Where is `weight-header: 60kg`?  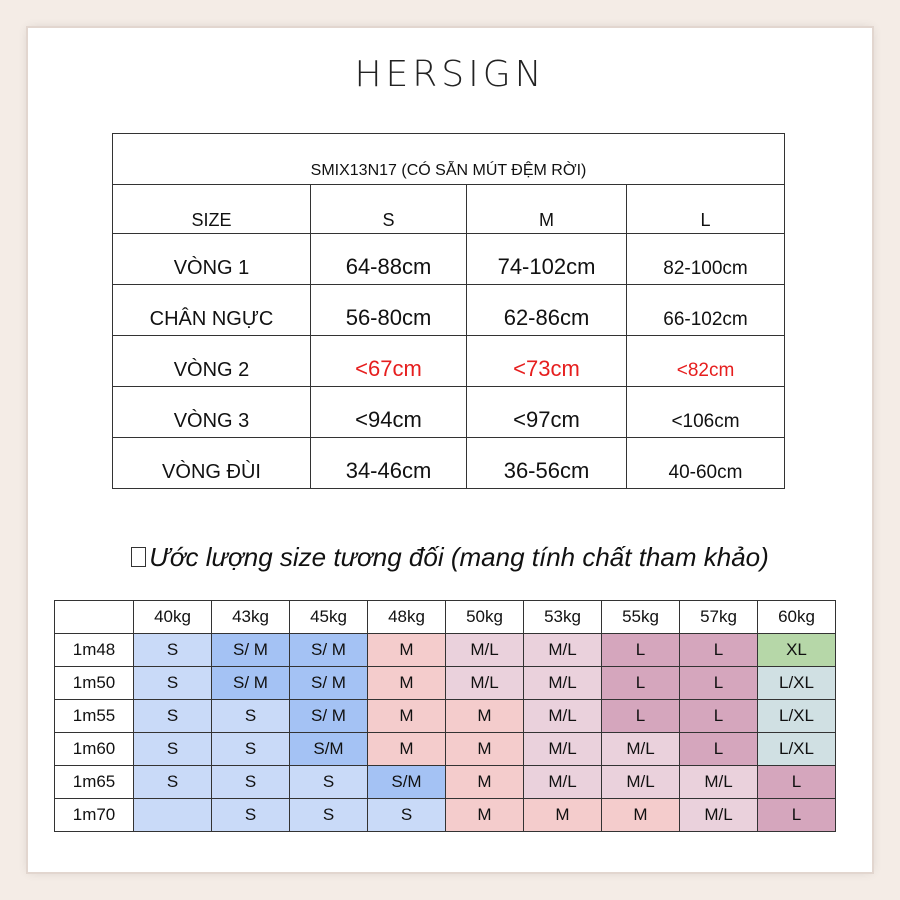
weight-header: 60kg is located at coordinates (796, 617).